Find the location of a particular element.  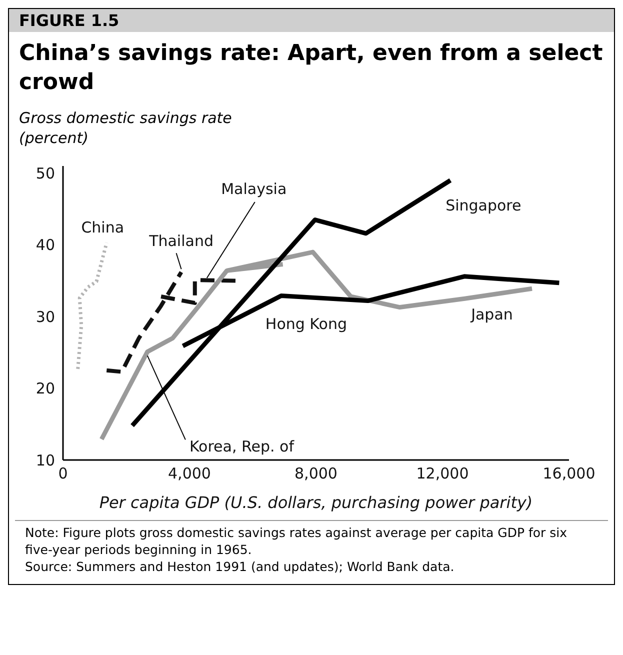

source-note: Source: Summers and Heston 1991 (and updates); World Bank data. is located at coordinates (240, 567).